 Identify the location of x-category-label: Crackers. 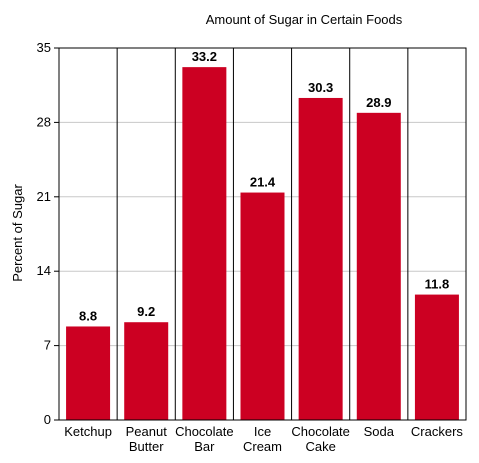
(437, 431).